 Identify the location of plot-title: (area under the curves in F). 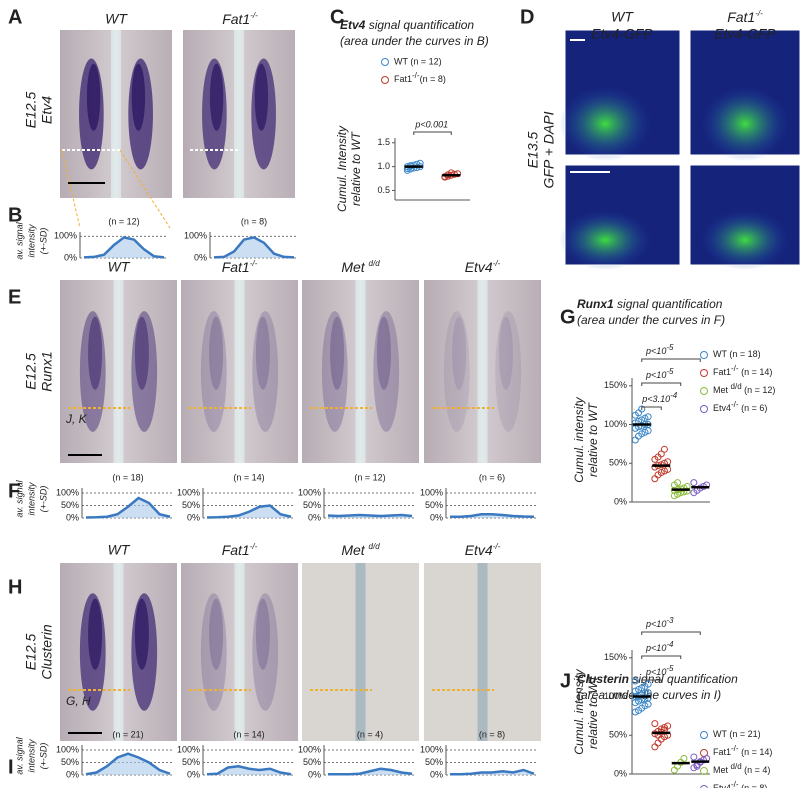
(651, 320).